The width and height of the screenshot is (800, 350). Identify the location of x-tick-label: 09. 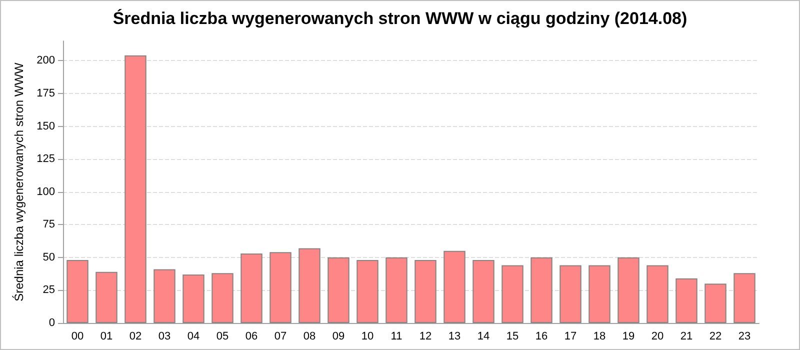
(338, 336).